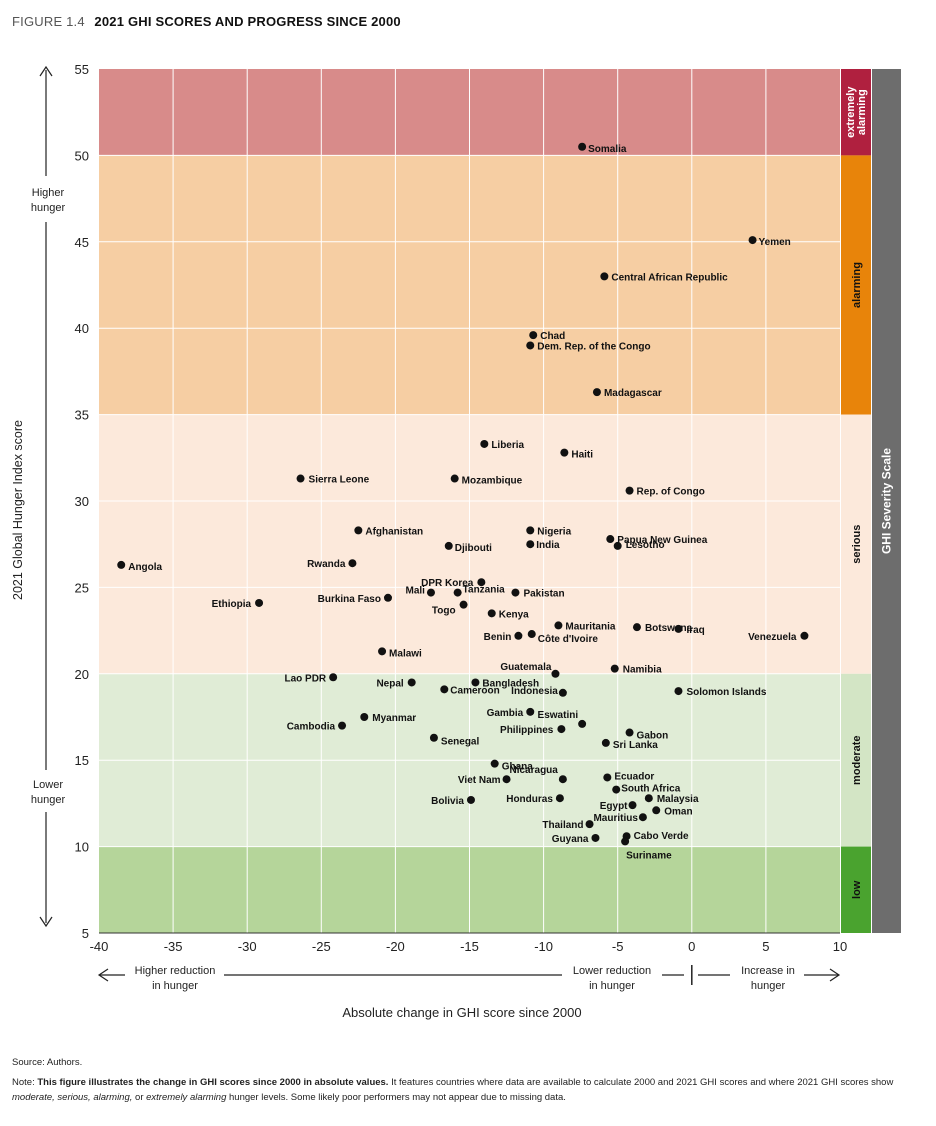 This screenshot has height=1126, width=936. What do you see at coordinates (463, 604) in the screenshot?
I see `data-point-togo` at bounding box center [463, 604].